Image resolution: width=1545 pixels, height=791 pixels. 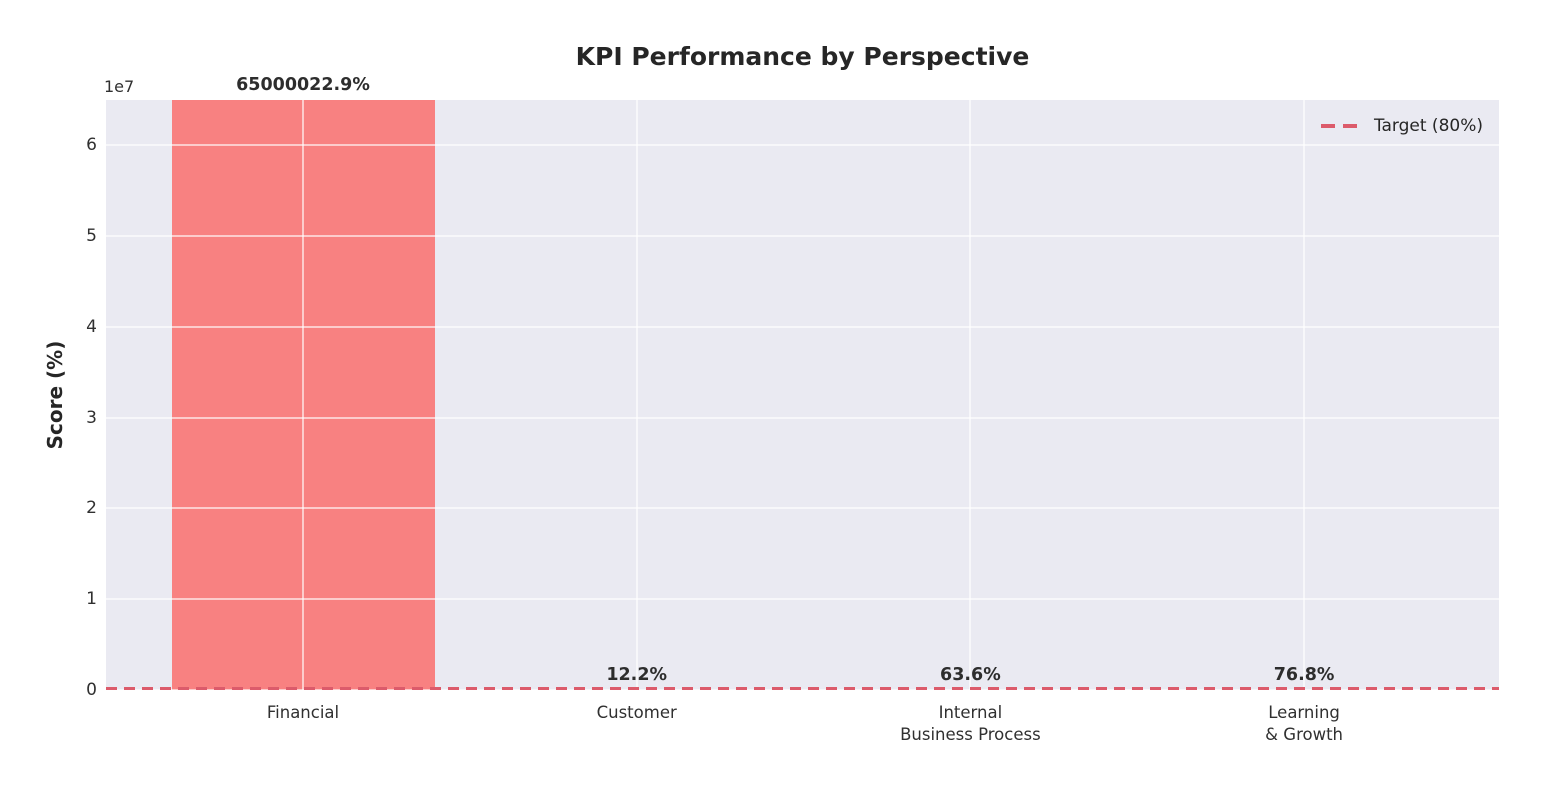 What do you see at coordinates (91, 417) in the screenshot?
I see `y-tick-label-3: 3` at bounding box center [91, 417].